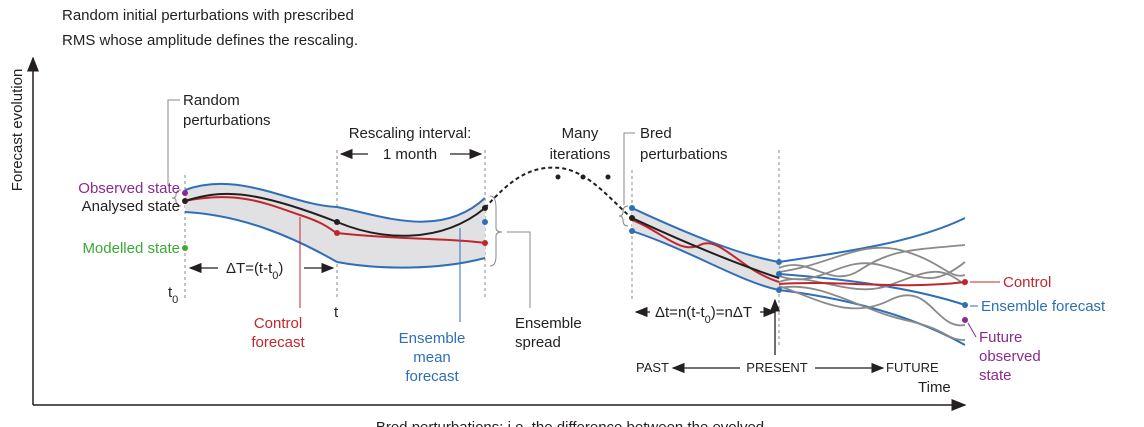 This screenshot has height=427, width=1144. Describe the element at coordinates (280, 268) in the screenshot. I see `delta-T-close: )` at that location.